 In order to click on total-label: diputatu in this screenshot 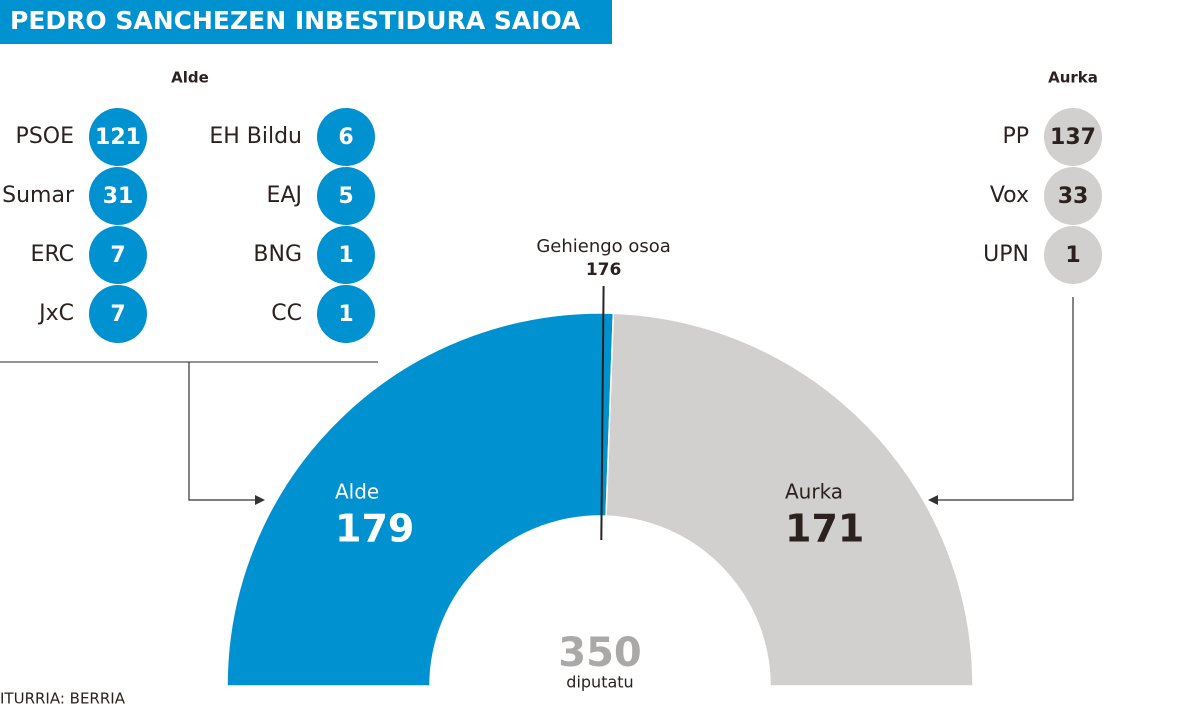, I will do `click(599, 682)`.